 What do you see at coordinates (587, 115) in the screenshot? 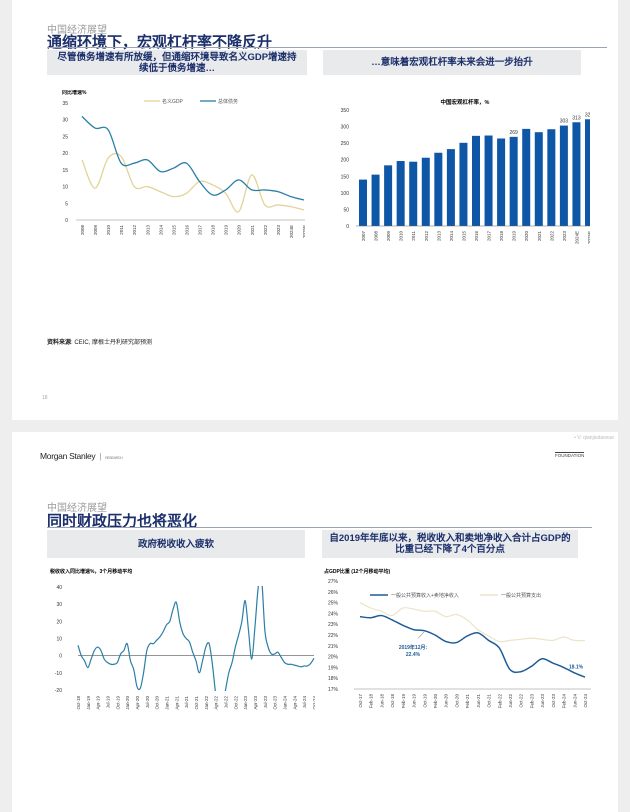
I see `data-label: 322` at bounding box center [587, 115].